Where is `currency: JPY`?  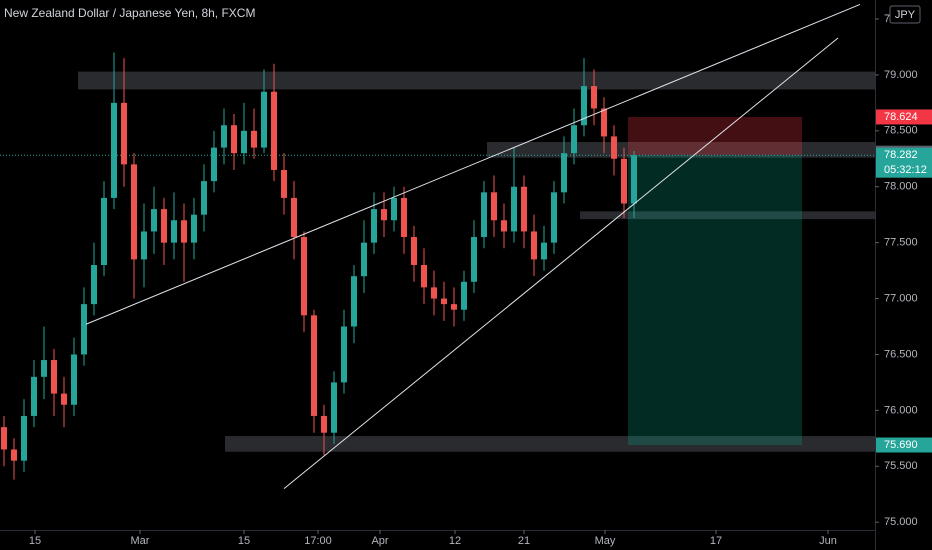 currency: JPY is located at coordinates (905, 15).